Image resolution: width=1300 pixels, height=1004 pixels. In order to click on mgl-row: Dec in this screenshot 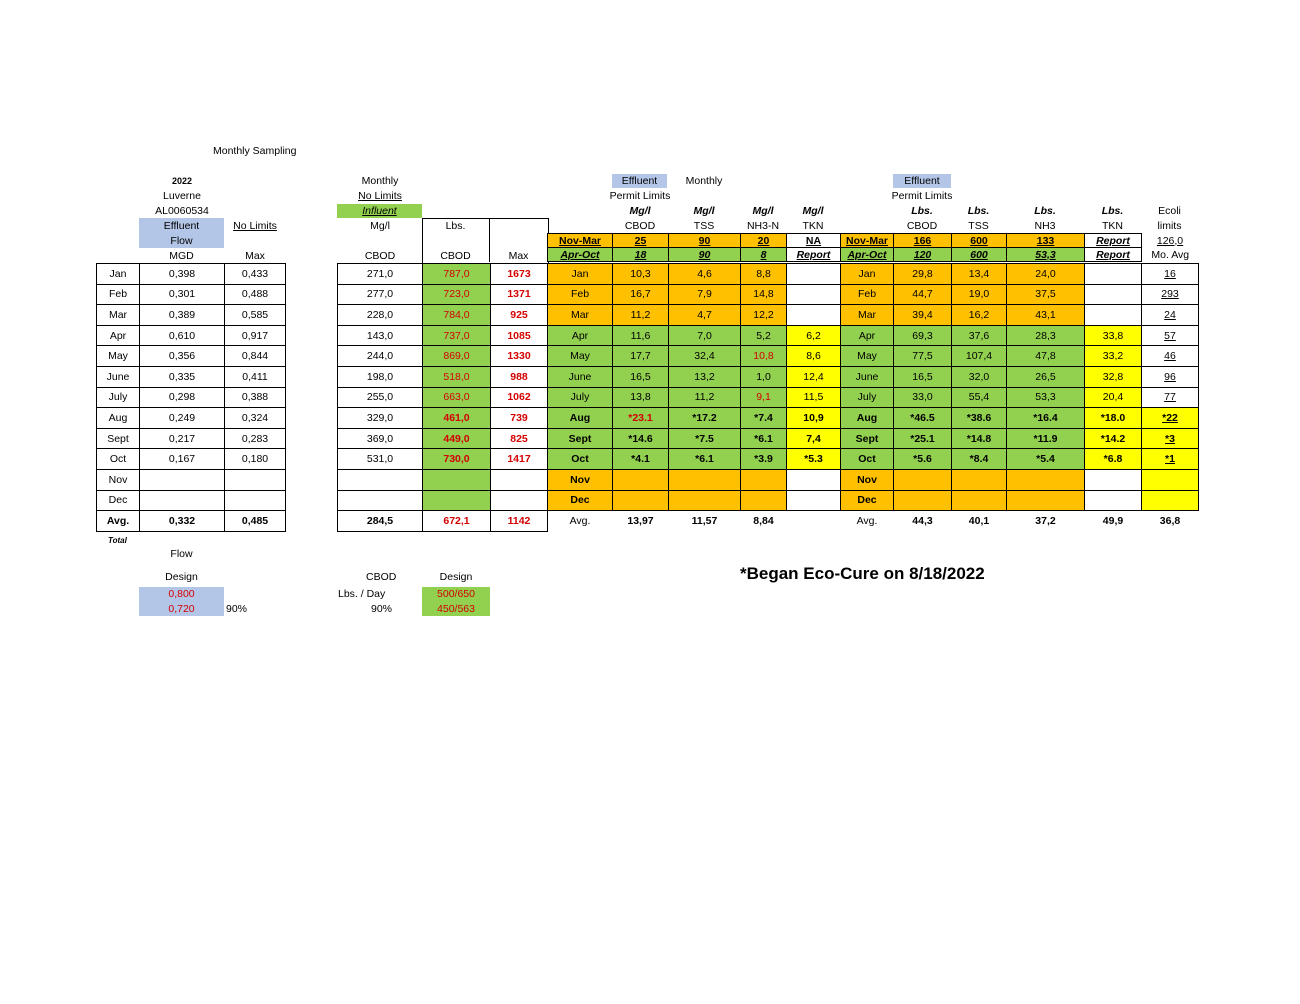, I will do `click(694, 500)`.